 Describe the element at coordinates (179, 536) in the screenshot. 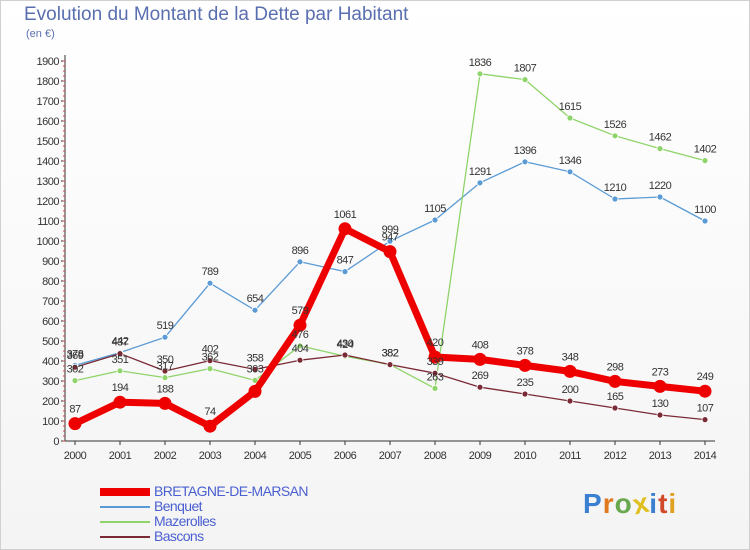

I see `legend-label-bascons: Bascons` at that location.